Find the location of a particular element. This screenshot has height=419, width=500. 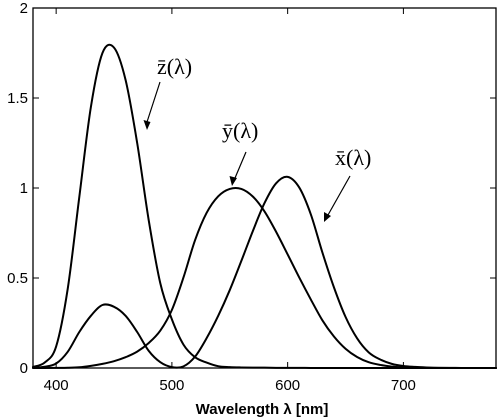

x-arrowhead is located at coordinates (327, 217).